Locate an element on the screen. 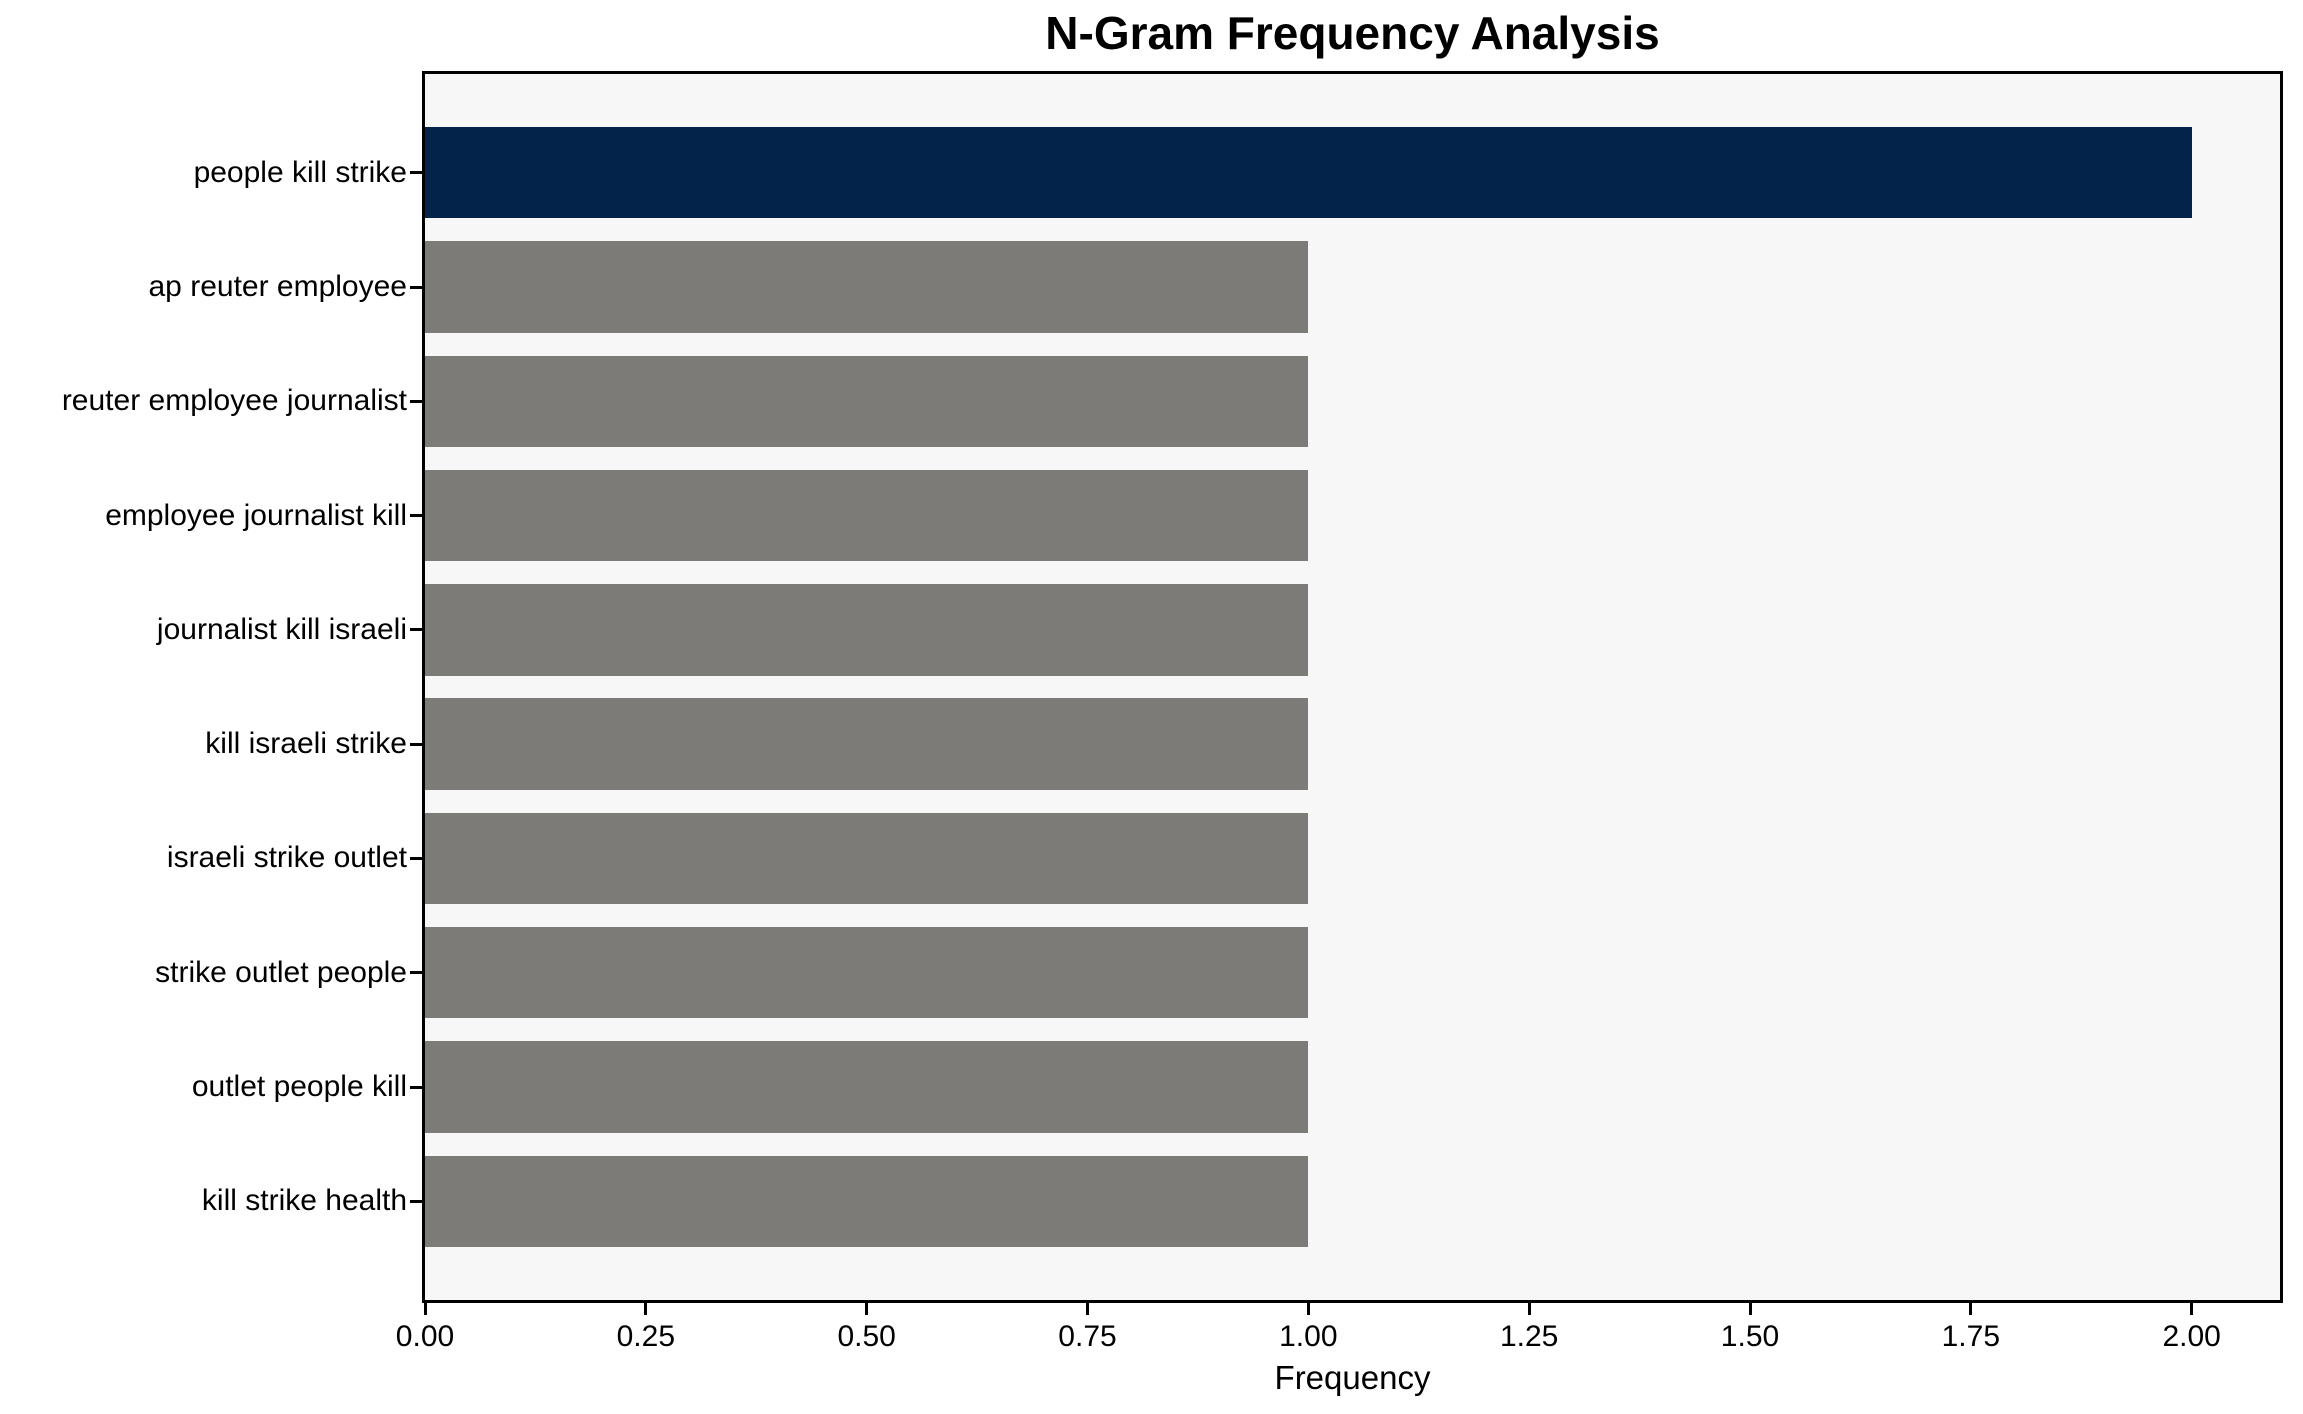 This screenshot has height=1414, width=2303. x-tick-label: 2.00 is located at coordinates (2191, 1336).